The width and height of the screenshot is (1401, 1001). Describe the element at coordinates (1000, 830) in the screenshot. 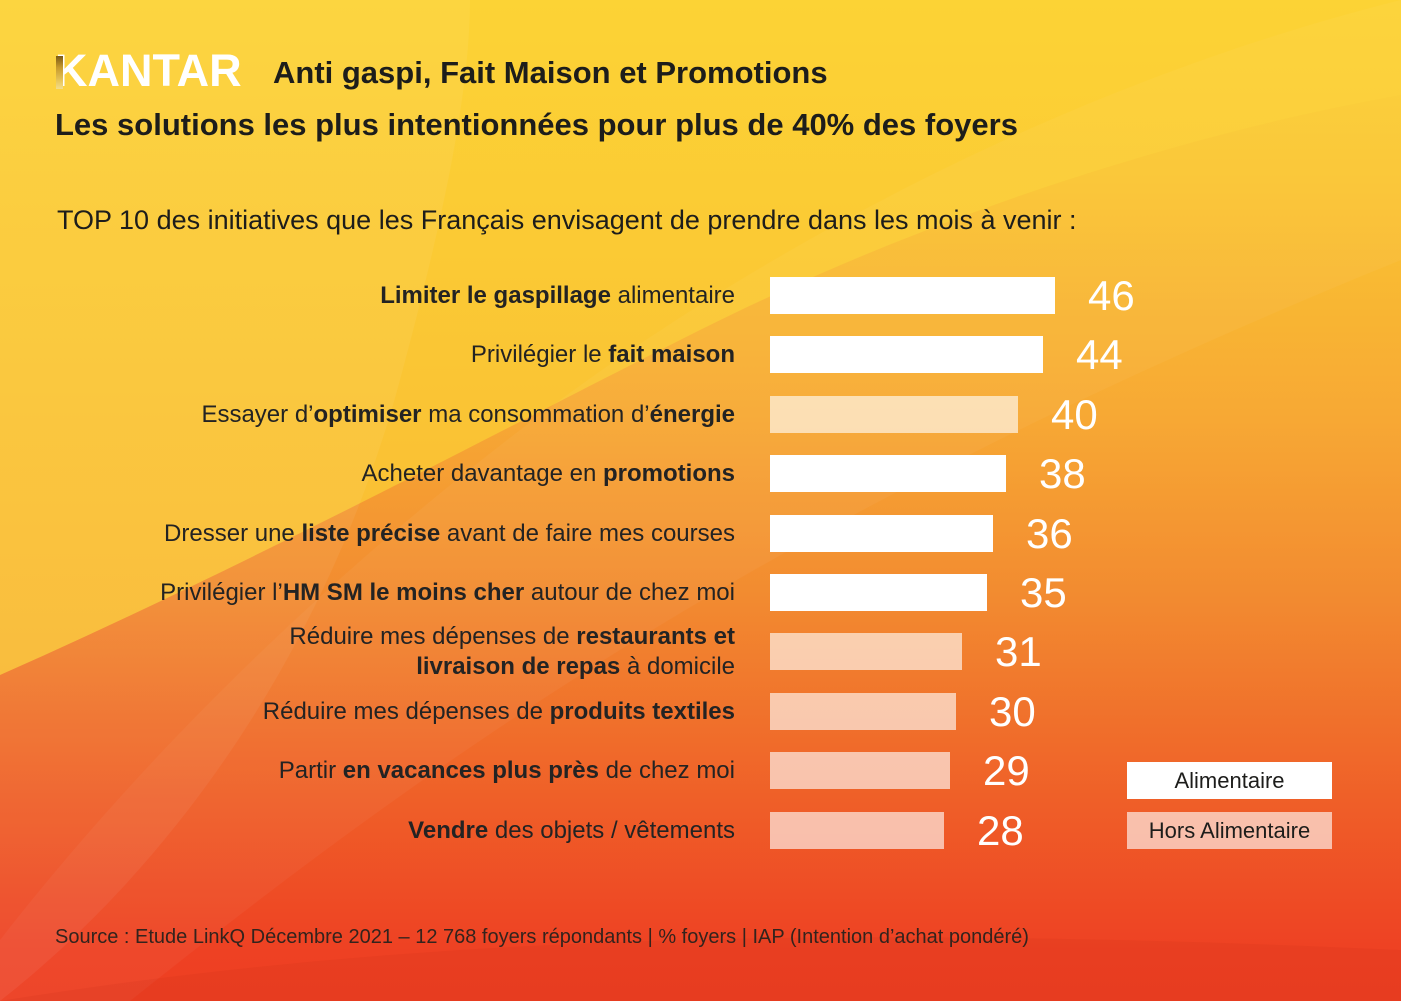

I see `bar-value: 28` at that location.